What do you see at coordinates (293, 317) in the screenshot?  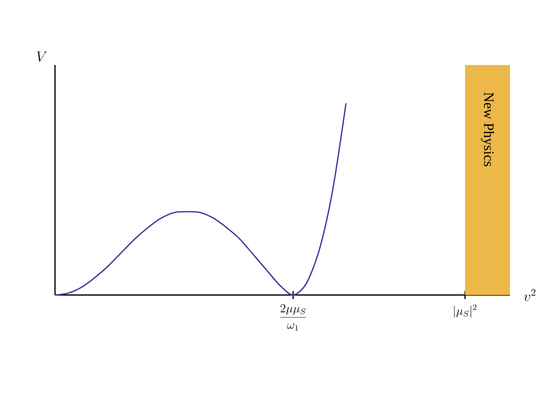 I see `x-tick-label: $\frac{2\mu\mu_S}{\omega_1}$` at bounding box center [293, 317].